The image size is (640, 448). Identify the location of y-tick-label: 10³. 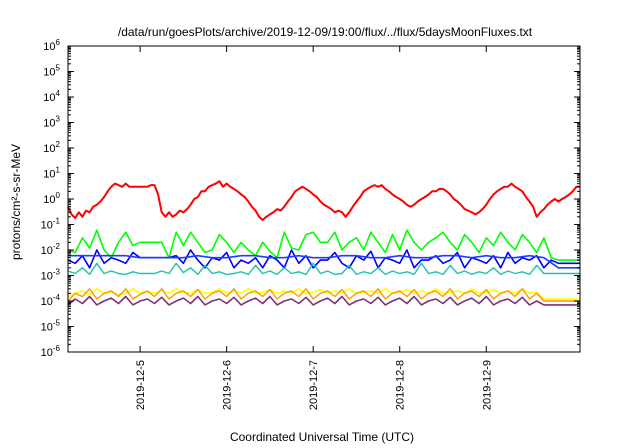
(51, 122).